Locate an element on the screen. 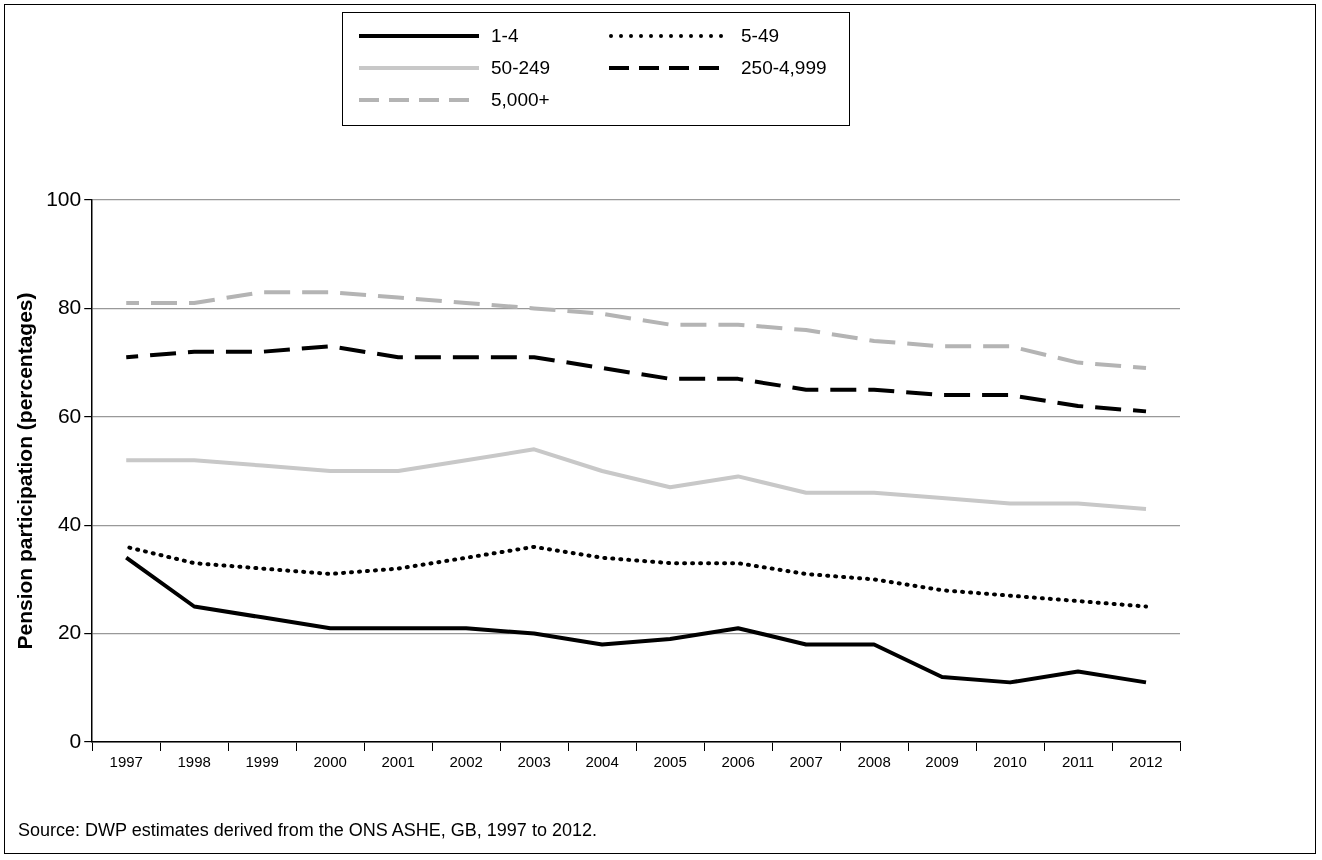 The width and height of the screenshot is (1322, 860). x-tick-label: 1998 is located at coordinates (194, 762).